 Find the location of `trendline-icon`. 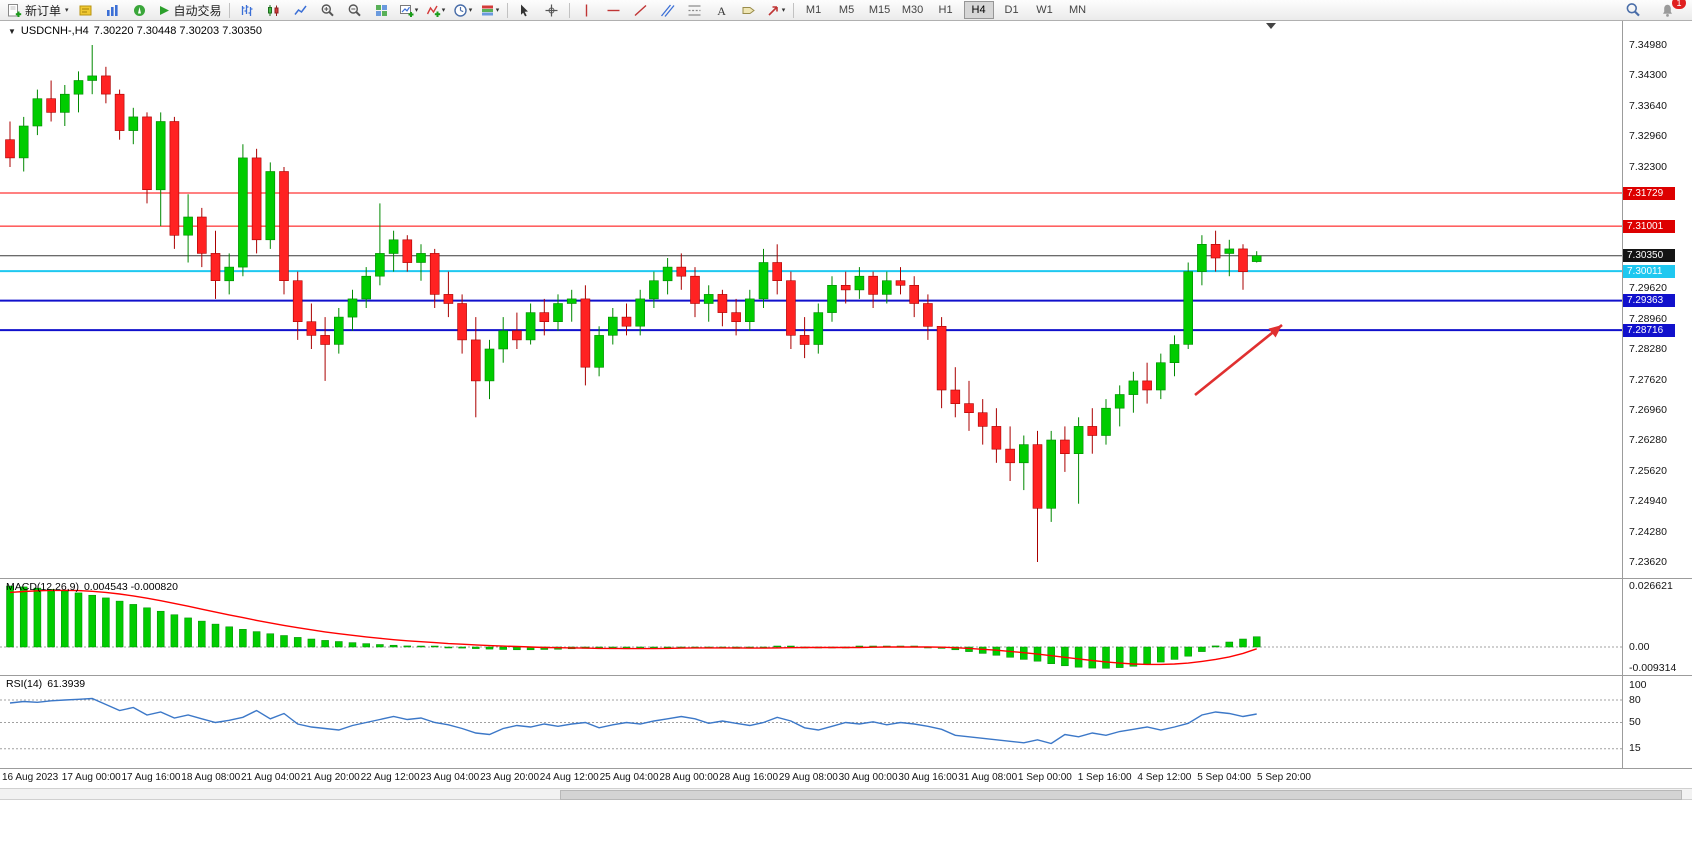

trendline-icon is located at coordinates (640, 10).